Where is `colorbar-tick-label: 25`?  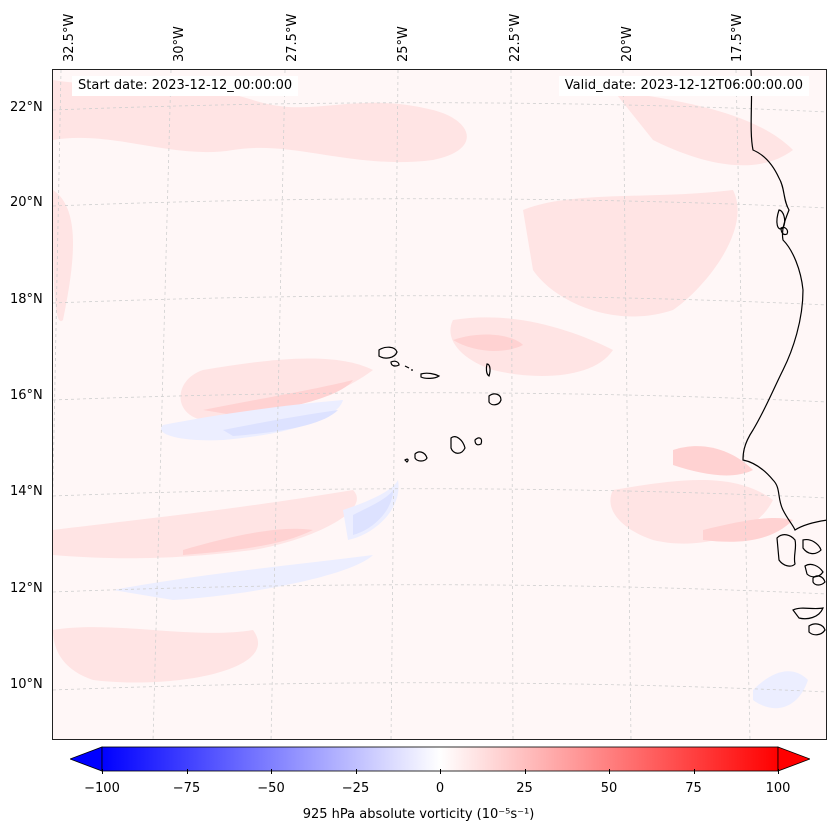 colorbar-tick-label: 25 is located at coordinates (524, 788).